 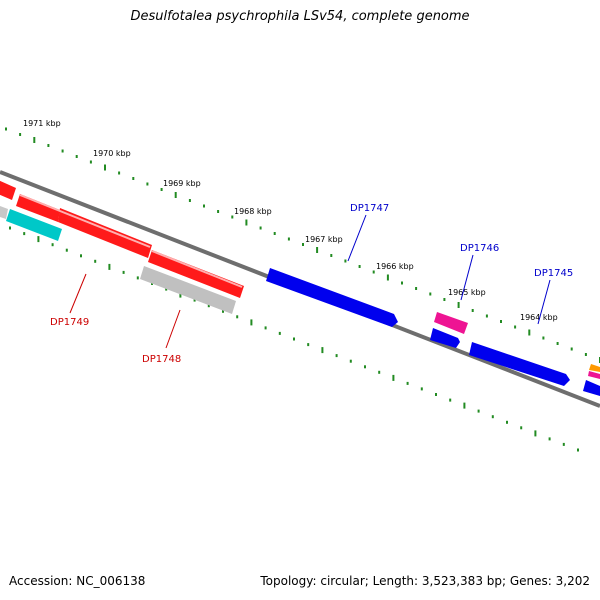 I want to click on scale-label-1966: 1966 kbp, so click(x=395, y=266).